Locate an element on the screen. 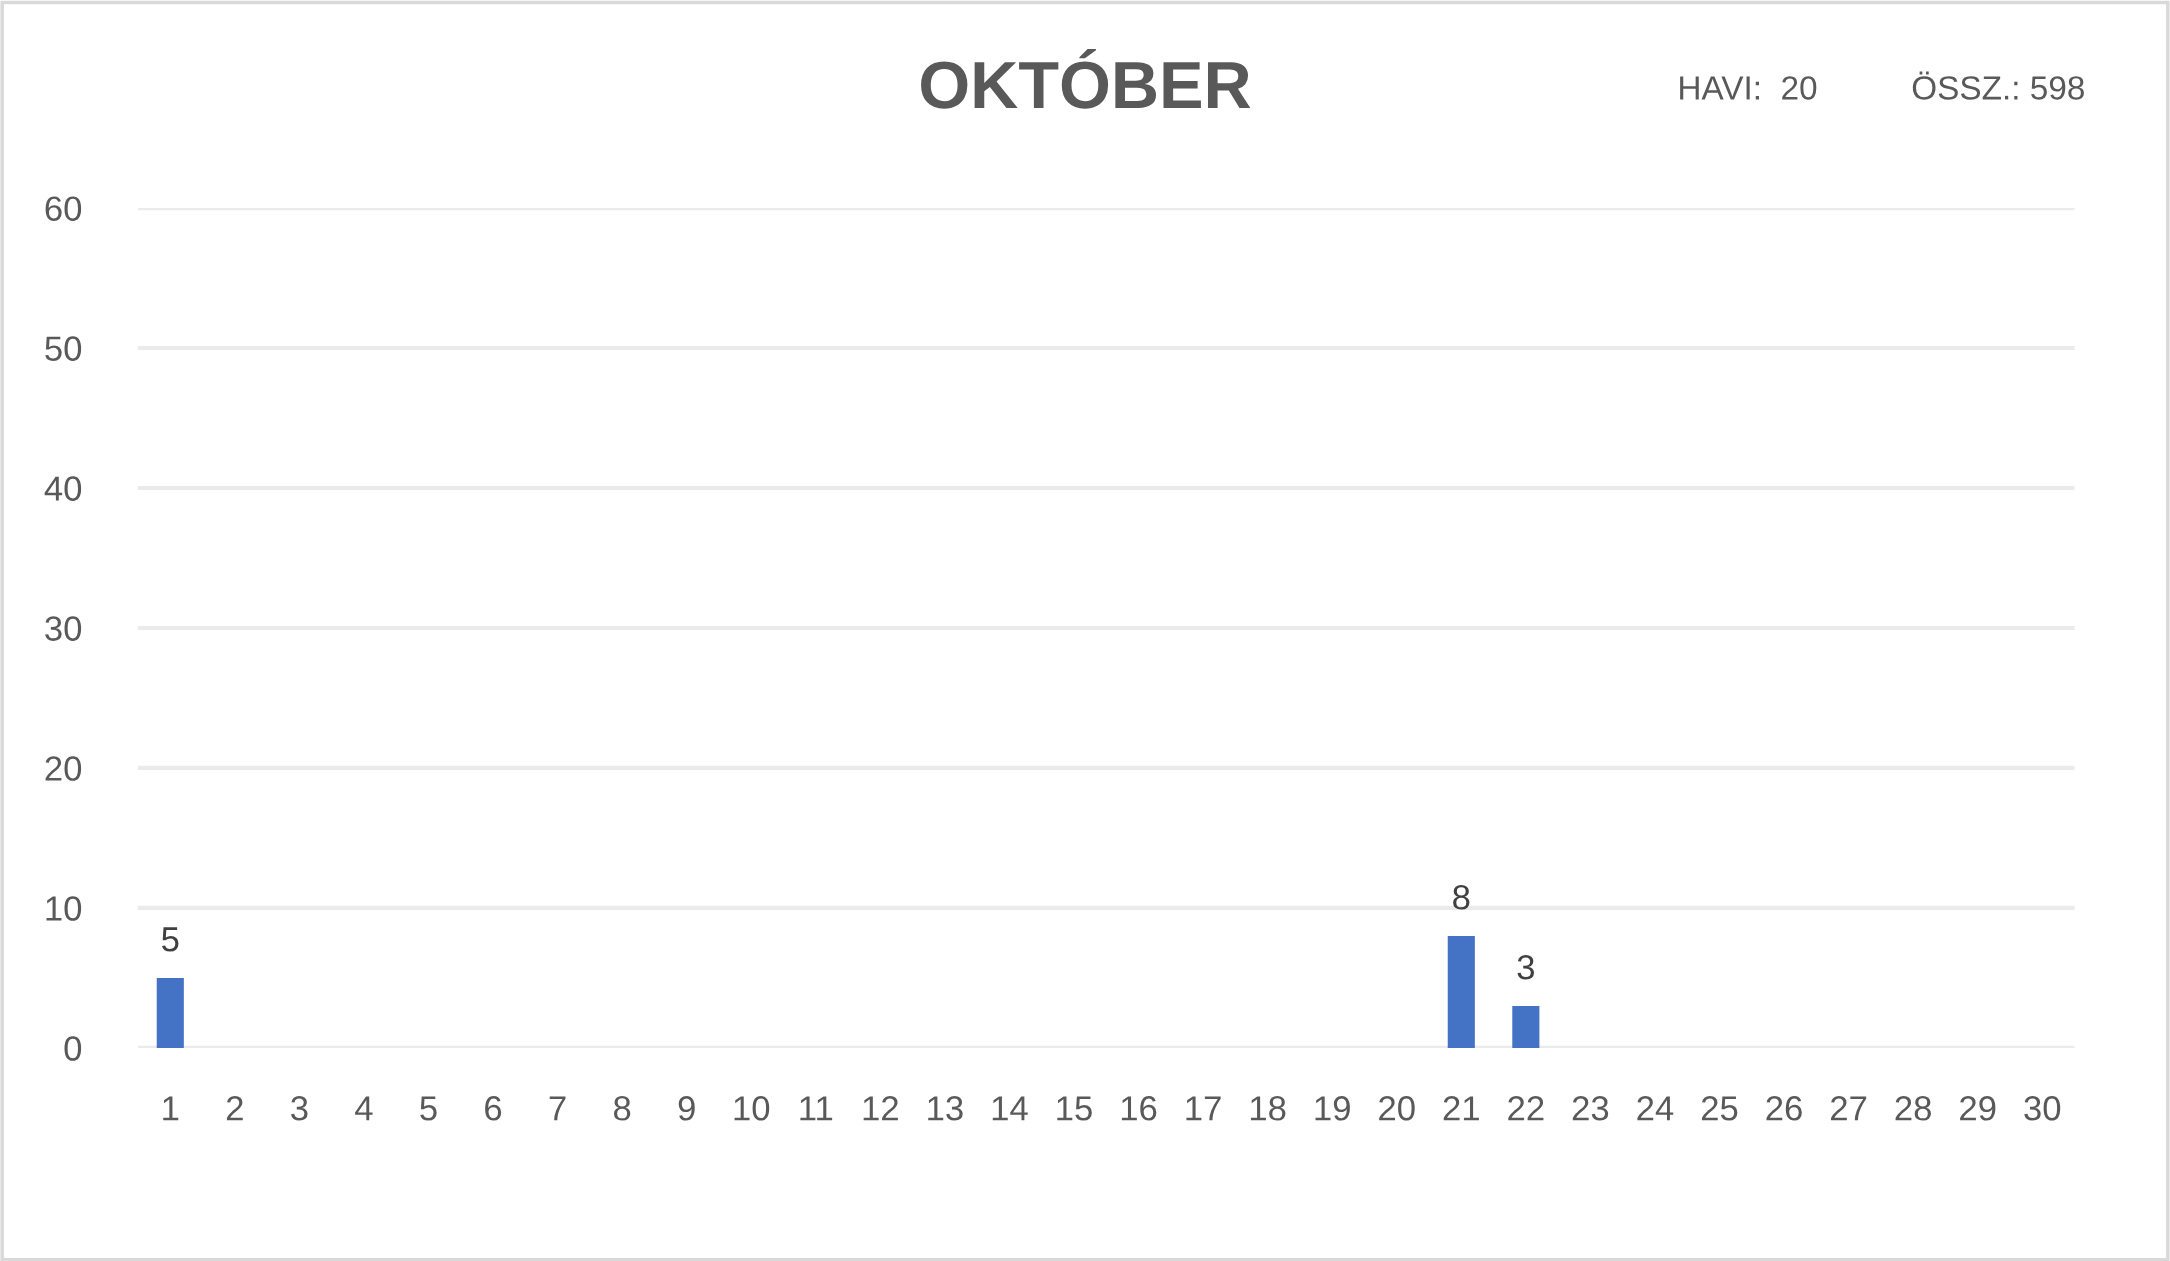 Image resolution: width=2170 pixels, height=1261 pixels. data-label: 8 is located at coordinates (1461, 897).